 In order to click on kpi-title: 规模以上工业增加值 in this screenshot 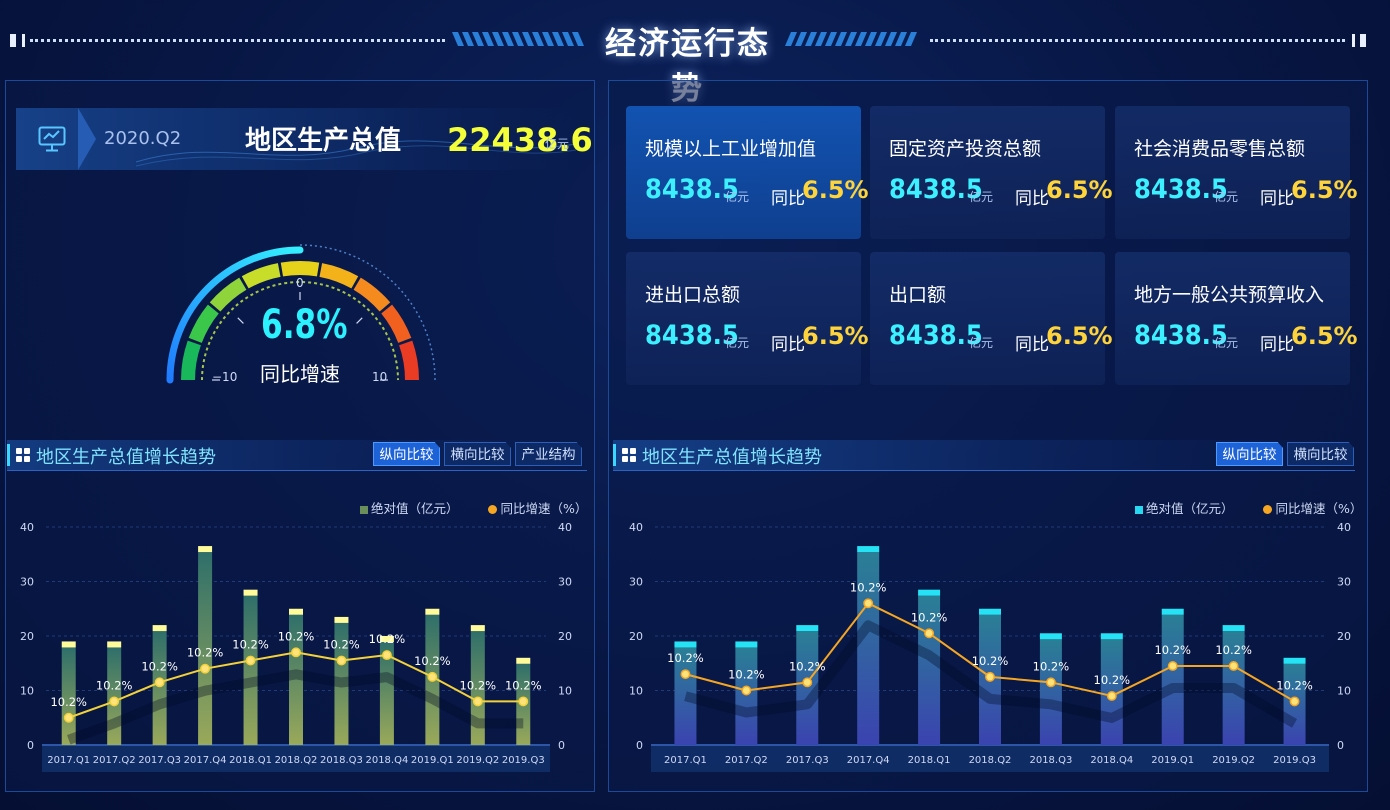, I will do `click(731, 149)`.